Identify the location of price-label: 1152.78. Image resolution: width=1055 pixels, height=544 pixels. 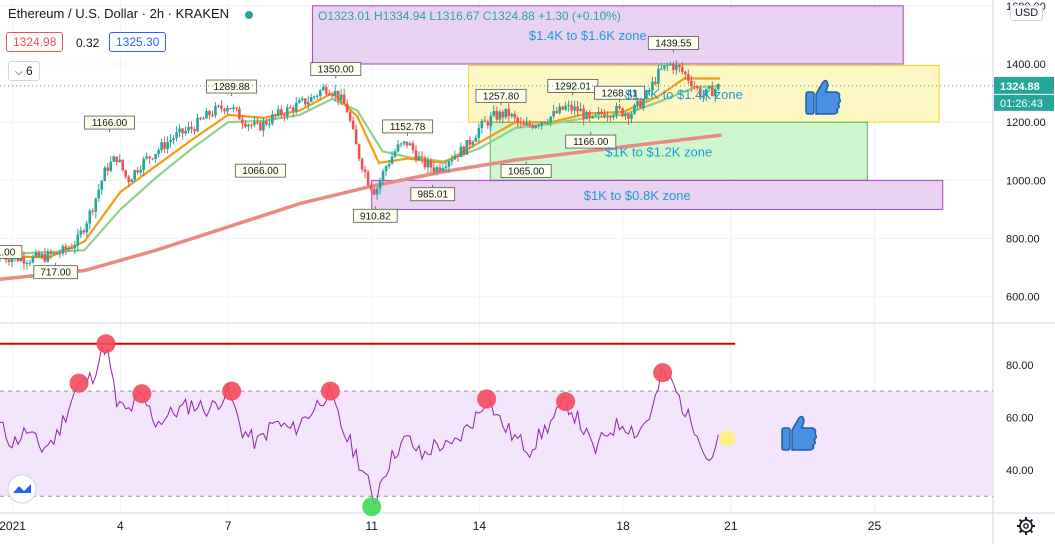
(408, 127).